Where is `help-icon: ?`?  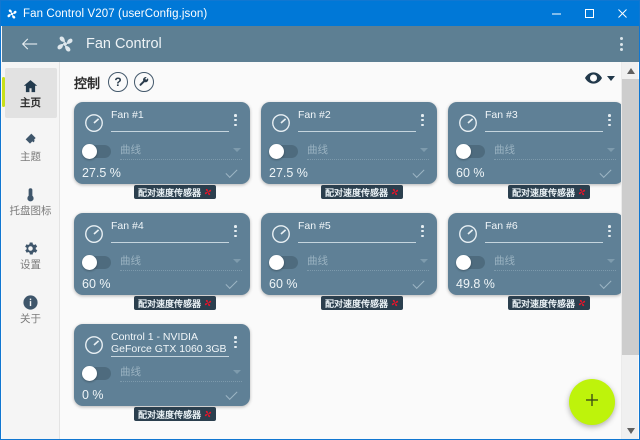 help-icon: ? is located at coordinates (118, 82).